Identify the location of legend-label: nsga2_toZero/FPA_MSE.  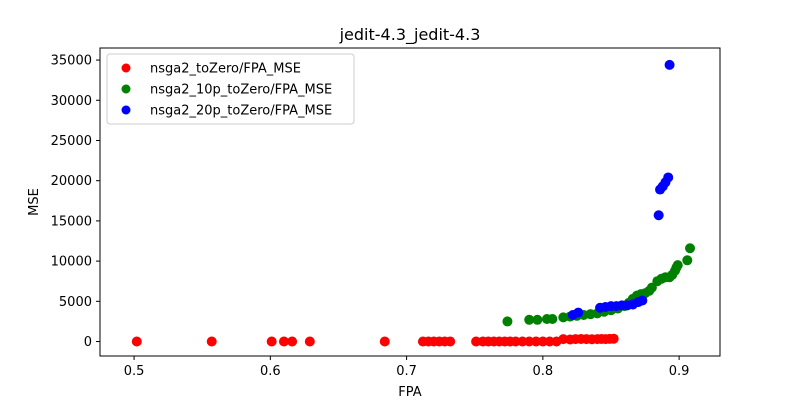
(225, 69).